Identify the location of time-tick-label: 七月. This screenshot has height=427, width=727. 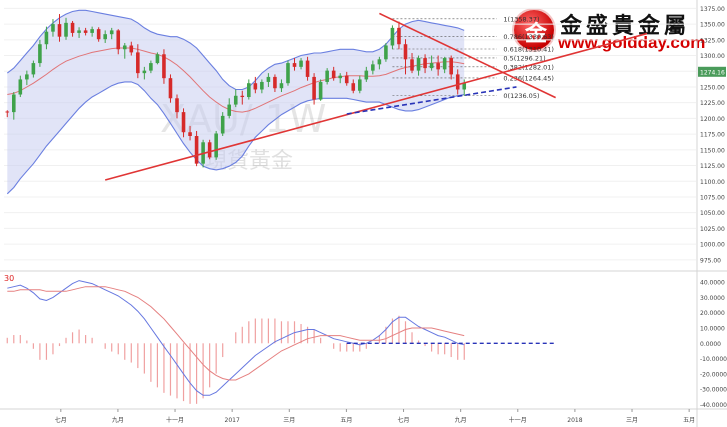
(404, 420).